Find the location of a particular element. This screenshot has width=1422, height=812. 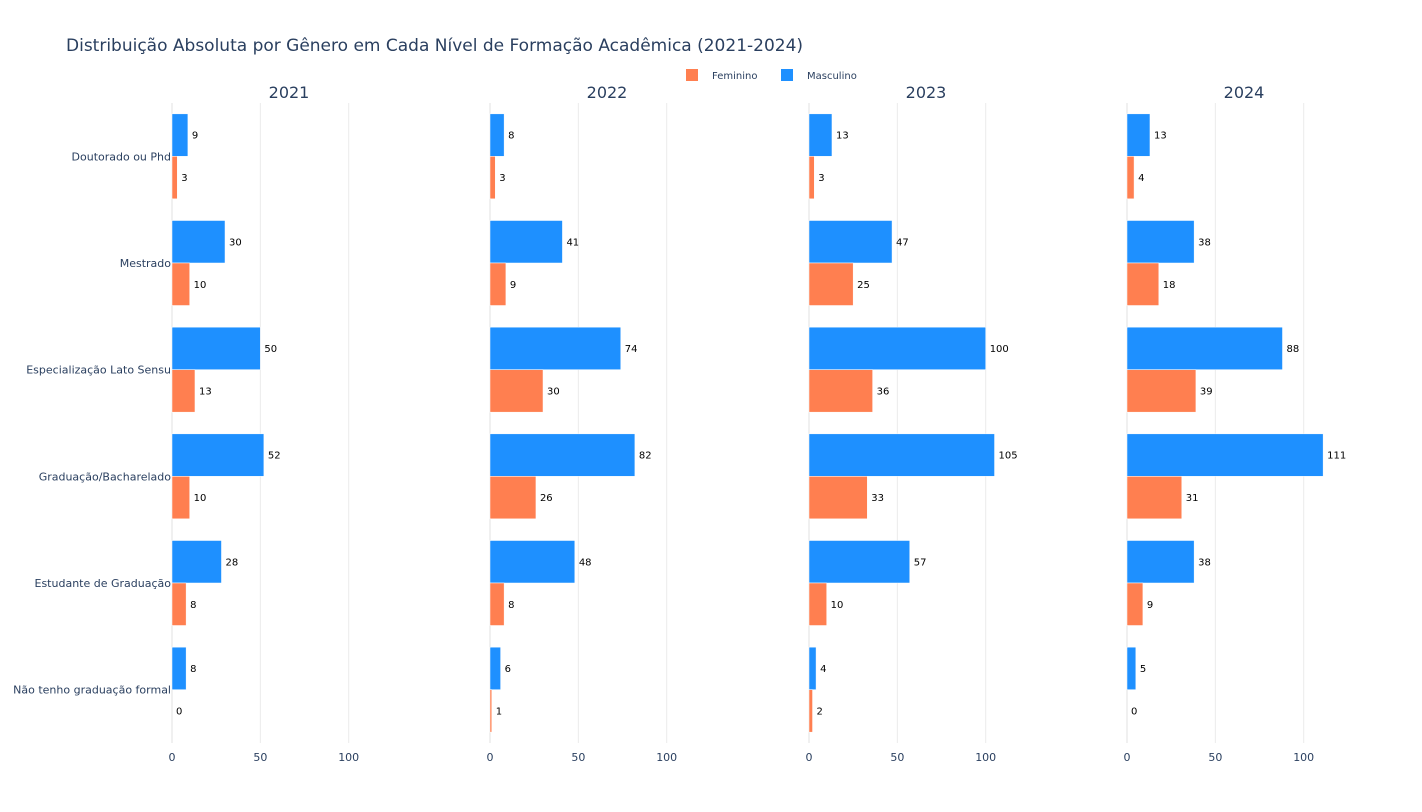

category-label: Graduação/Bacharelado is located at coordinates (105, 476).